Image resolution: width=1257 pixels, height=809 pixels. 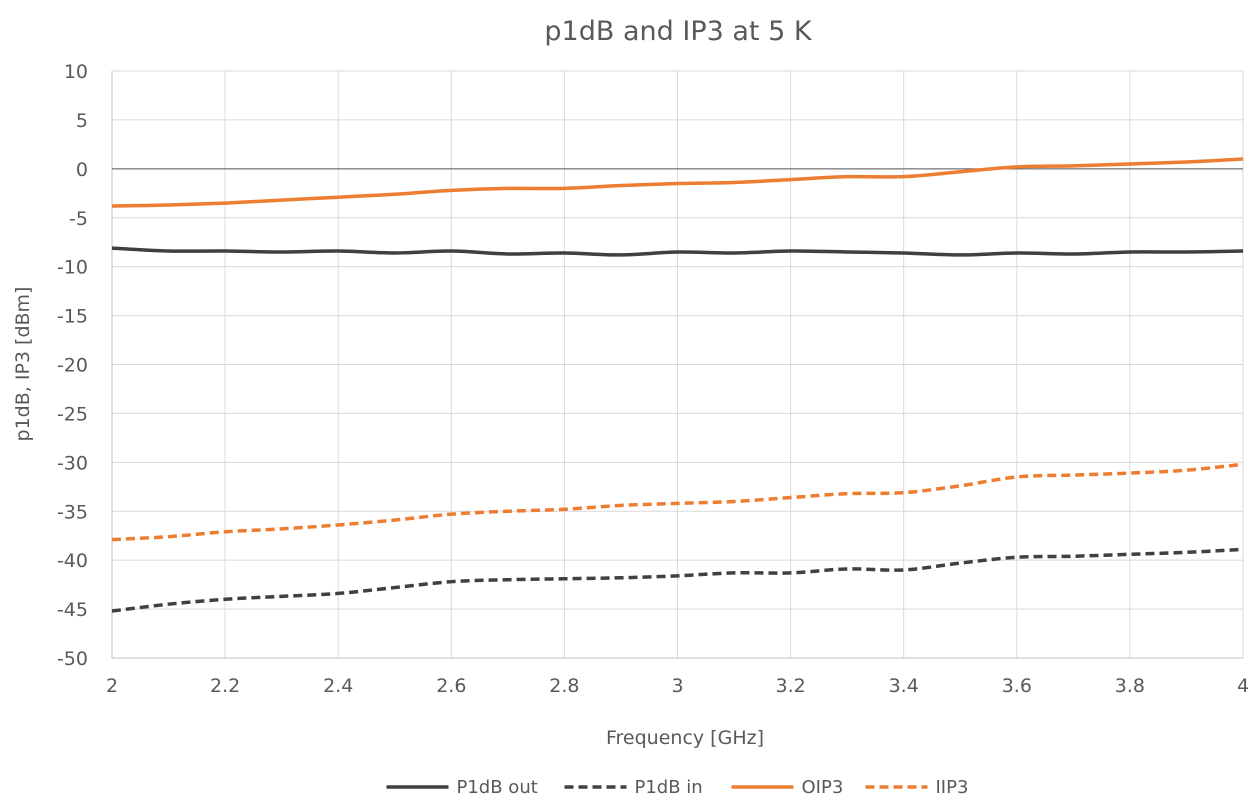 I want to click on y-tick-label: -10, so click(x=72, y=268).